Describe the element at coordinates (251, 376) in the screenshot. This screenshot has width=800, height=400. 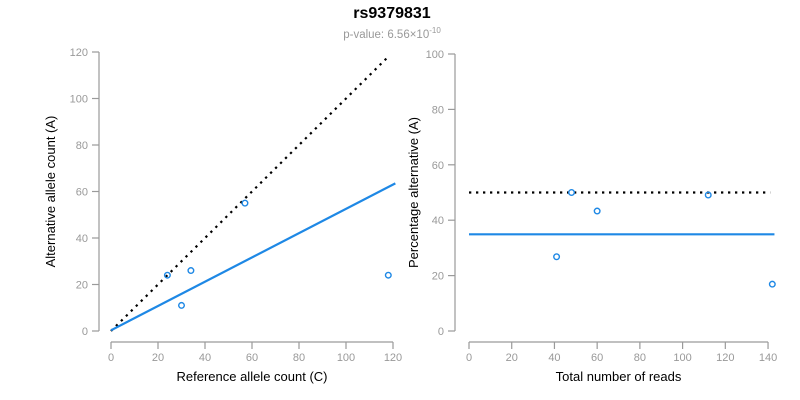
I see `x-axis-label: Reference allele count (C)` at that location.